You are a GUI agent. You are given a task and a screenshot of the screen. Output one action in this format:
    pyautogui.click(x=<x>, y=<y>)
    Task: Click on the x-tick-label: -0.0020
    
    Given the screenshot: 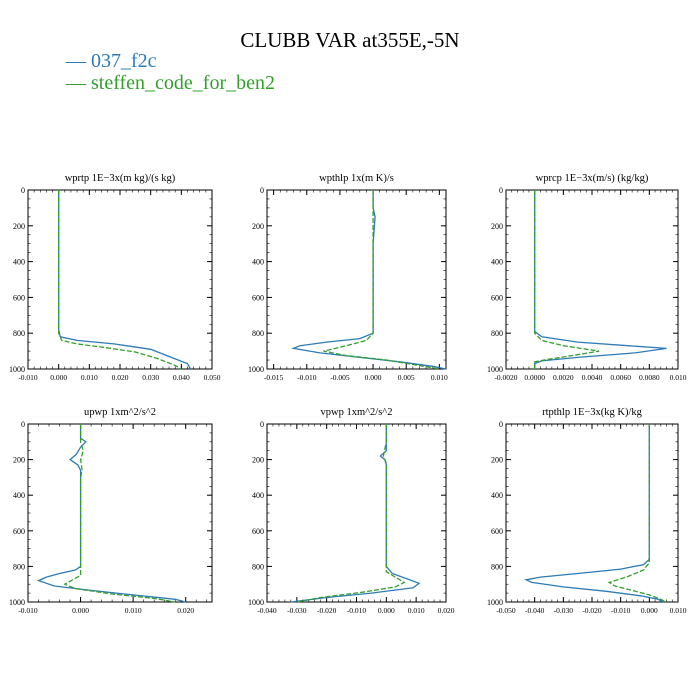 What is the action you would take?
    pyautogui.click(x=505, y=377)
    